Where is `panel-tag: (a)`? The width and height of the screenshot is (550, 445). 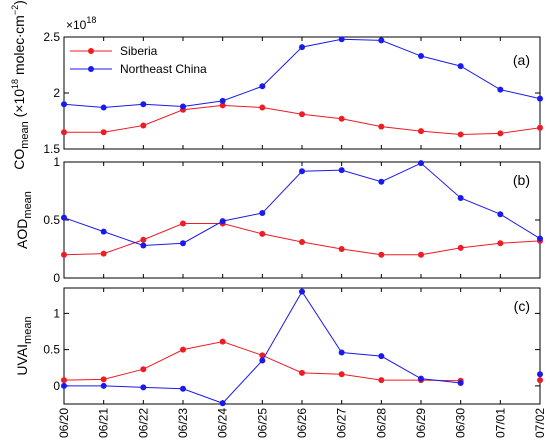
panel-tag: (a) is located at coordinates (521, 60).